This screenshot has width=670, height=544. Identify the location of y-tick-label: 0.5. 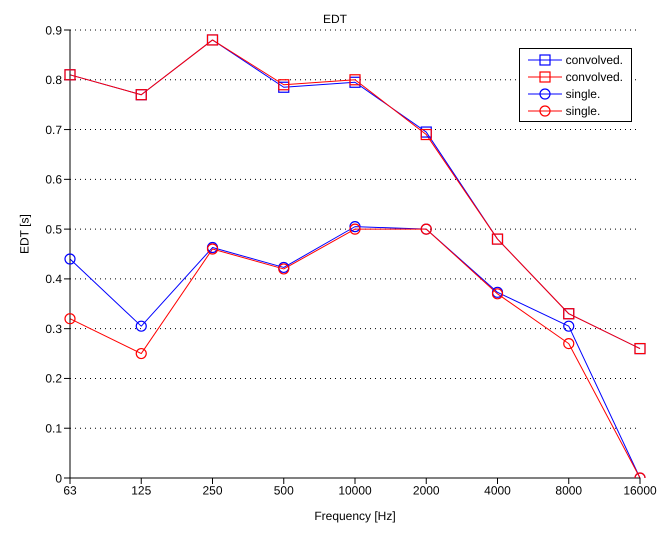
(53, 229).